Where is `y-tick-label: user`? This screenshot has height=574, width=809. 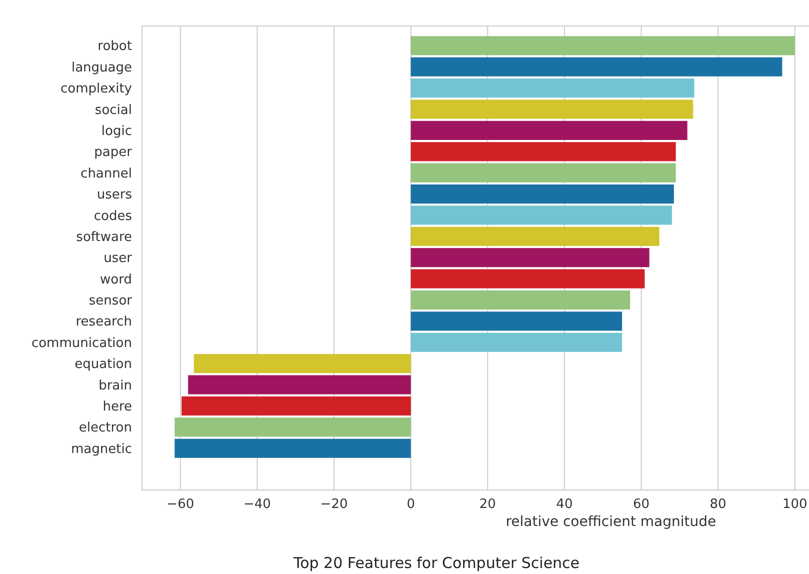
y-tick-label: user is located at coordinates (118, 258).